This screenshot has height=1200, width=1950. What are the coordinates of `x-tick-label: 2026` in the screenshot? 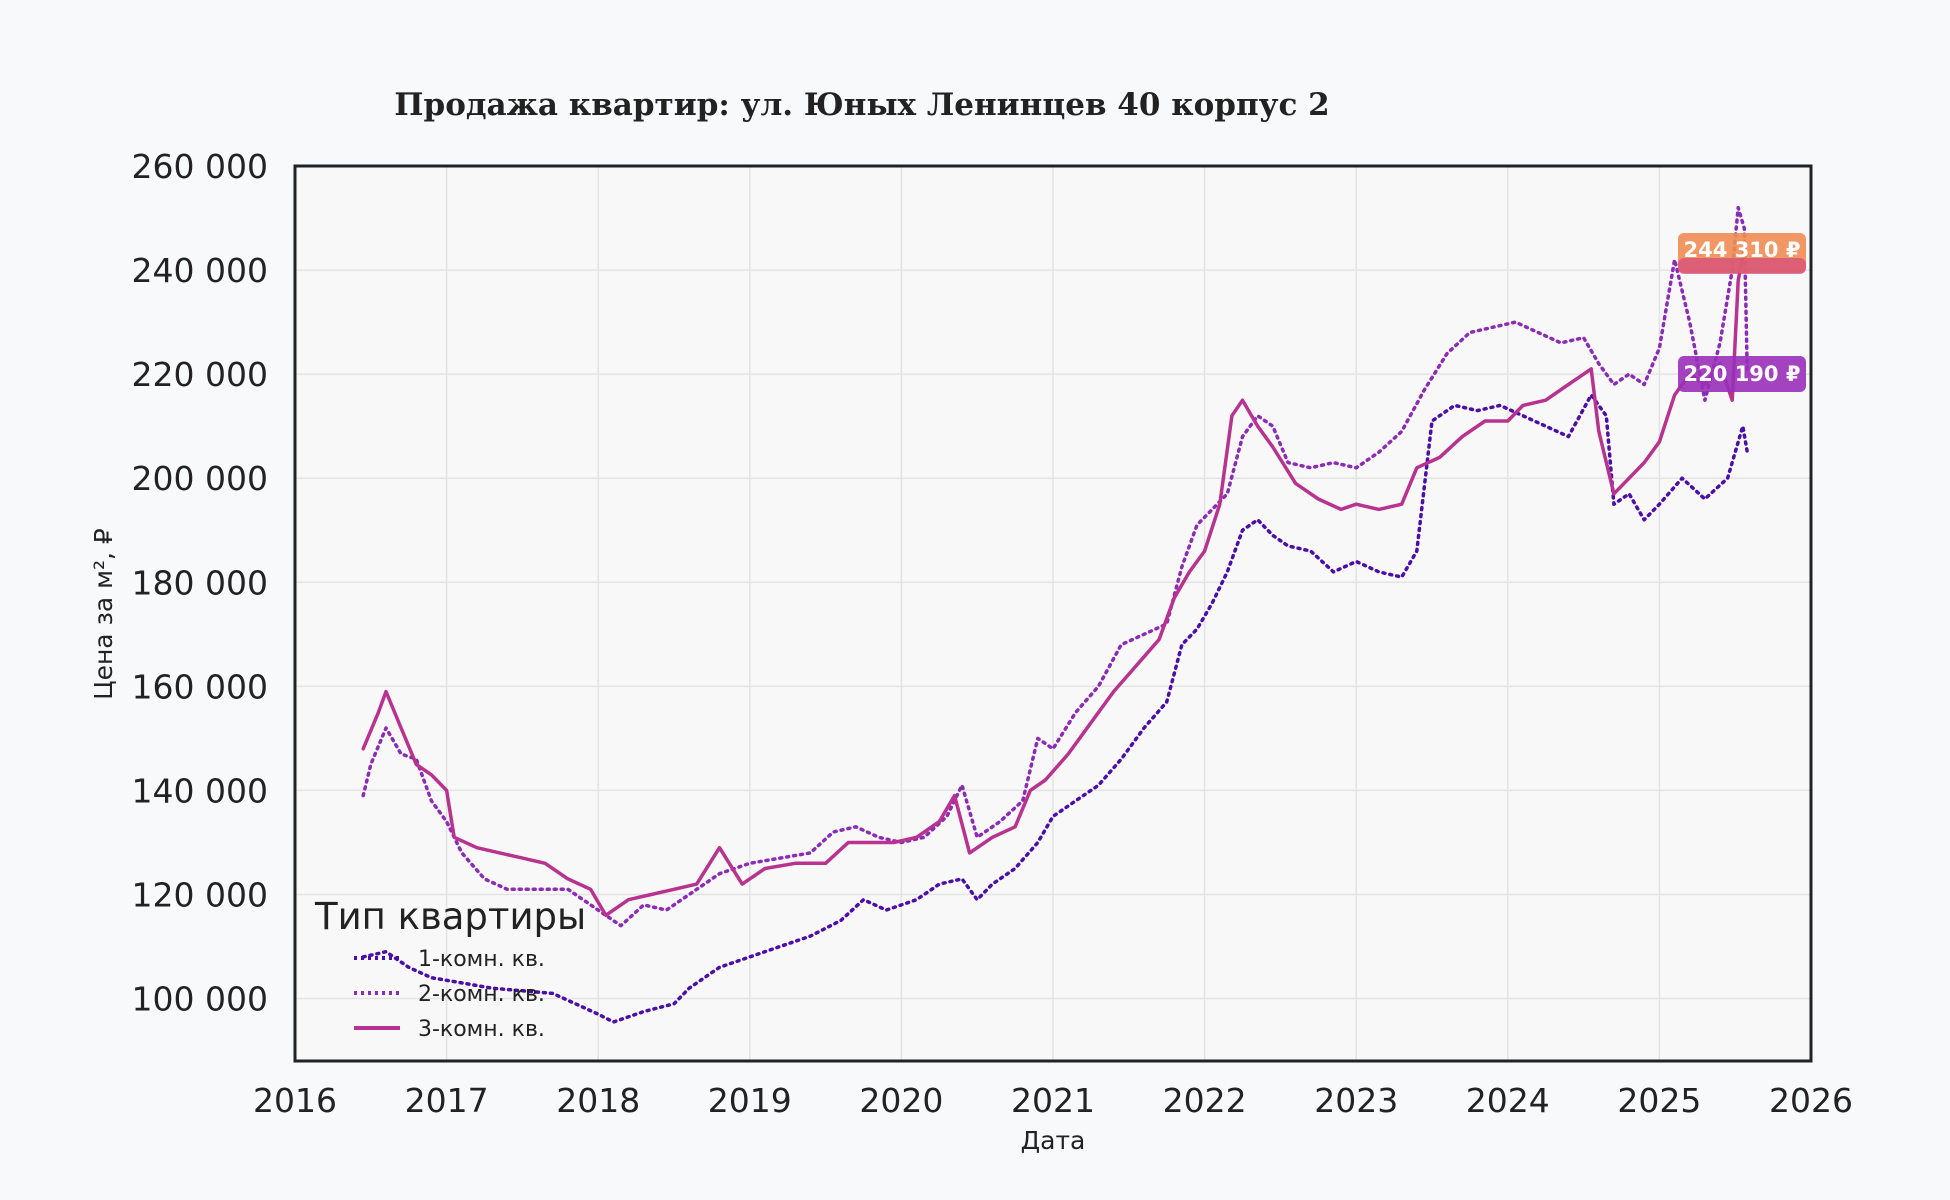 It's located at (1811, 1100).